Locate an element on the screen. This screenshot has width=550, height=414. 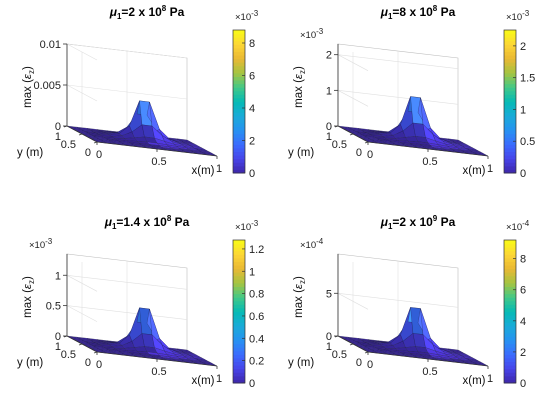
colorbar-exponent: ×10⁻⁴ is located at coordinates (518, 226).